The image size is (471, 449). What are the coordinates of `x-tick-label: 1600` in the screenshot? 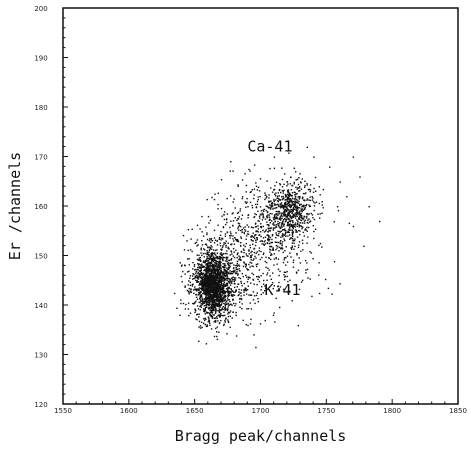 It's located at (129, 411).